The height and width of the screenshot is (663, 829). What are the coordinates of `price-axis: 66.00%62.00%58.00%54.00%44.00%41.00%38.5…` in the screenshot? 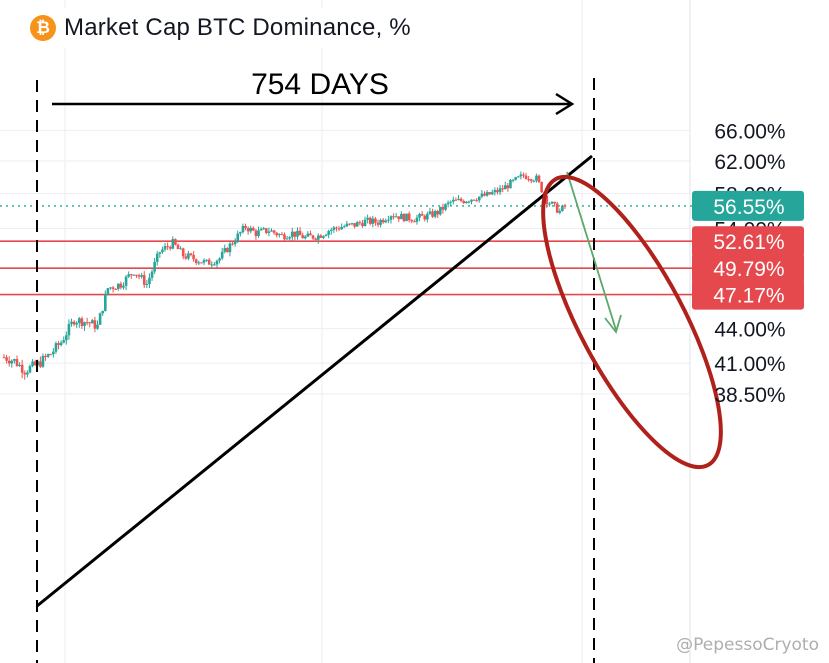 It's located at (748, 263).